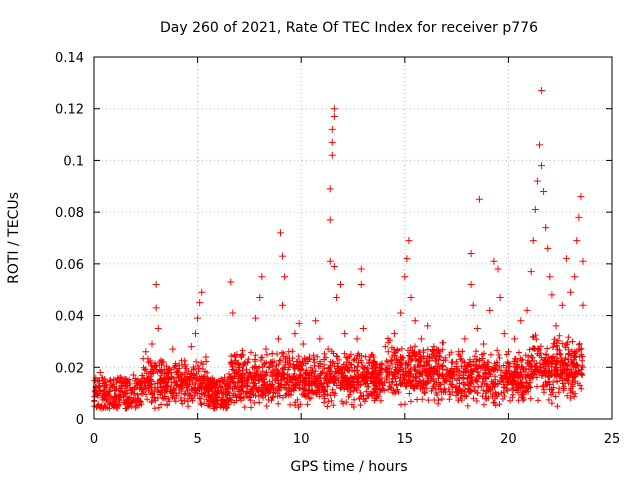 Image resolution: width=640 pixels, height=480 pixels. Describe the element at coordinates (69, 110) in the screenshot. I see `y-tick-label: 0.12` at that location.